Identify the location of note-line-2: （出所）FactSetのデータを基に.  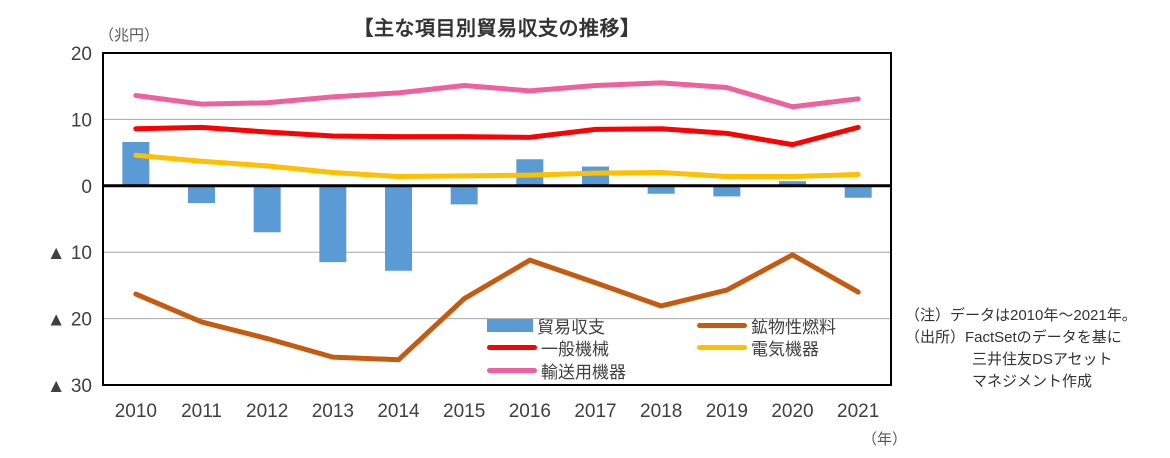
(1013, 337).